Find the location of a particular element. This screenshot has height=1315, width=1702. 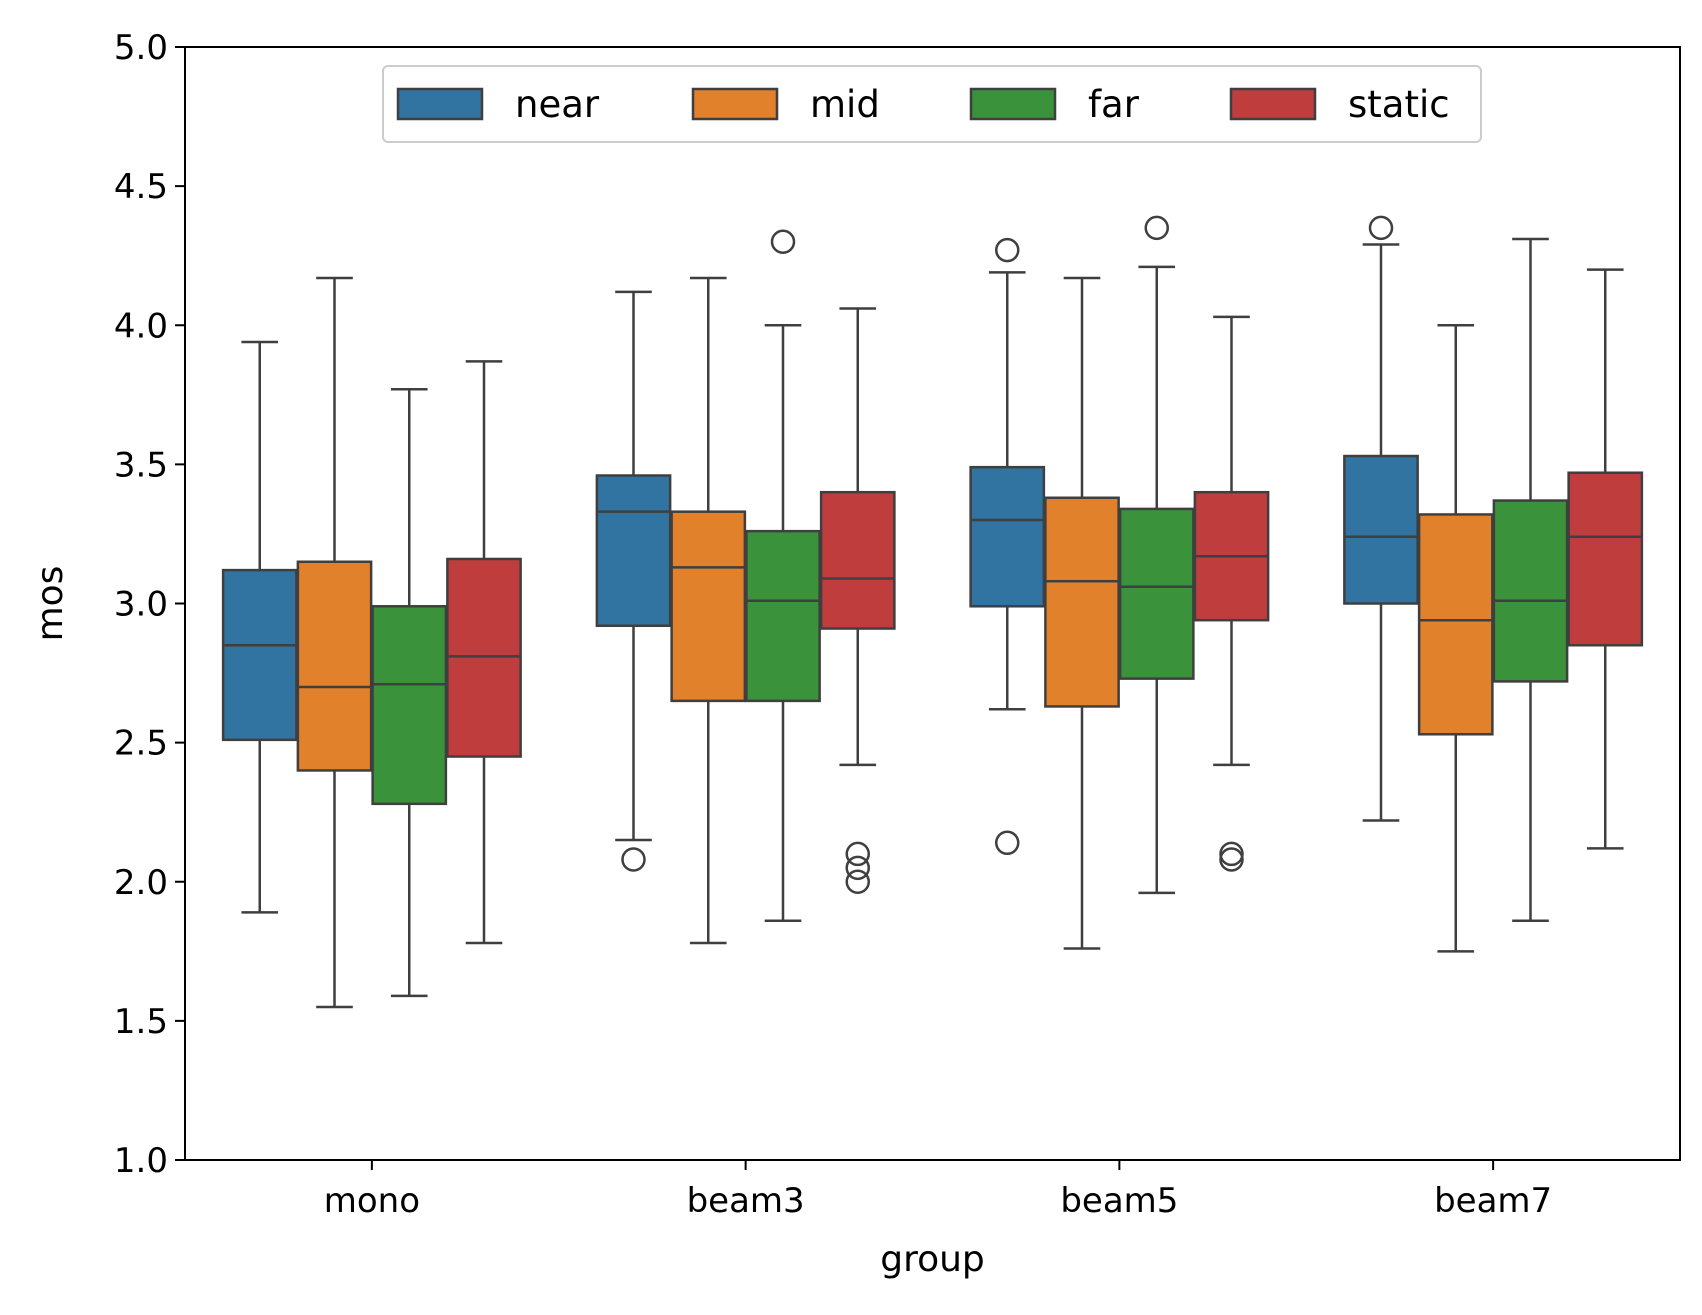

box-static-beam3 is located at coordinates (857, 600).